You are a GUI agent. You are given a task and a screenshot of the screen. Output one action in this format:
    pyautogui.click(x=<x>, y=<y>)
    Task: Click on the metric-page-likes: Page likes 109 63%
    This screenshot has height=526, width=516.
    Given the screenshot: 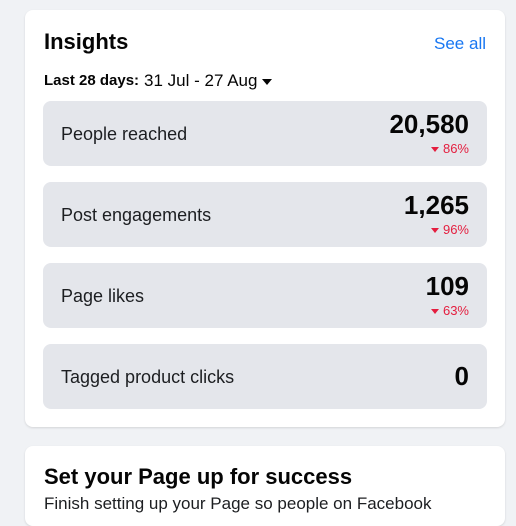 What is the action you would take?
    pyautogui.click(x=265, y=295)
    